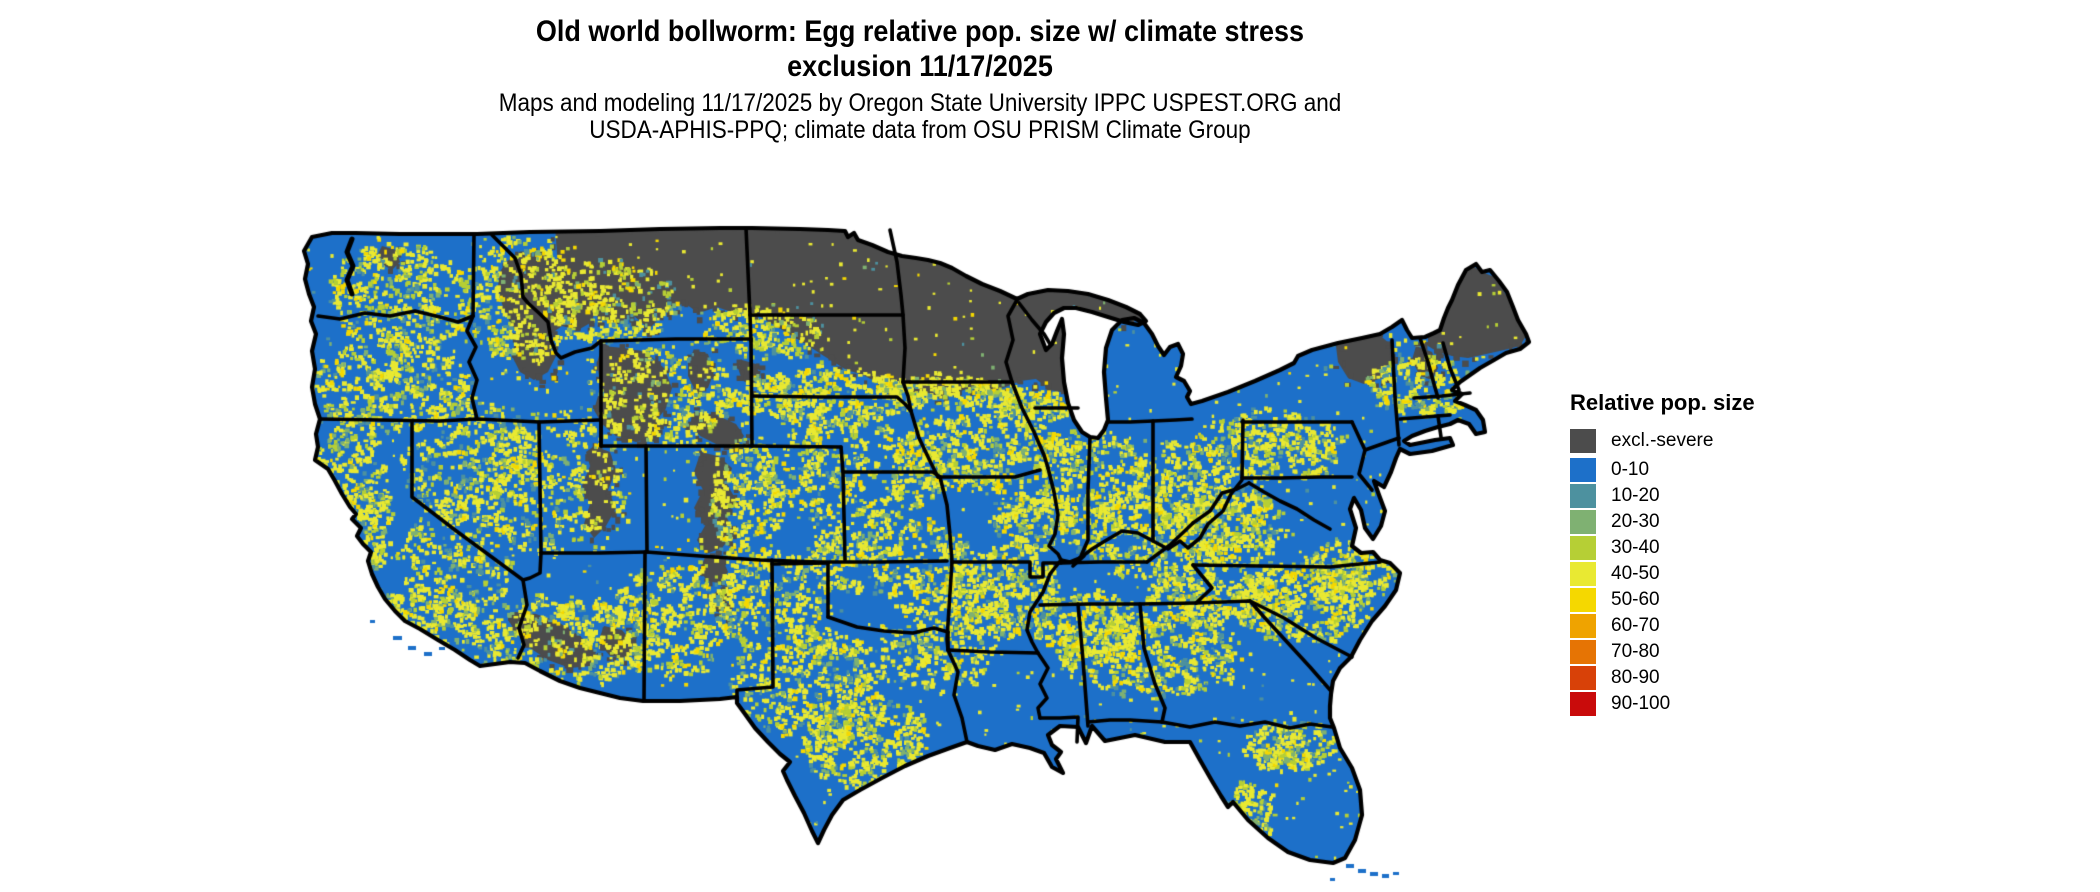  I want to click on legend-item: 30-40, so click(1662, 548).